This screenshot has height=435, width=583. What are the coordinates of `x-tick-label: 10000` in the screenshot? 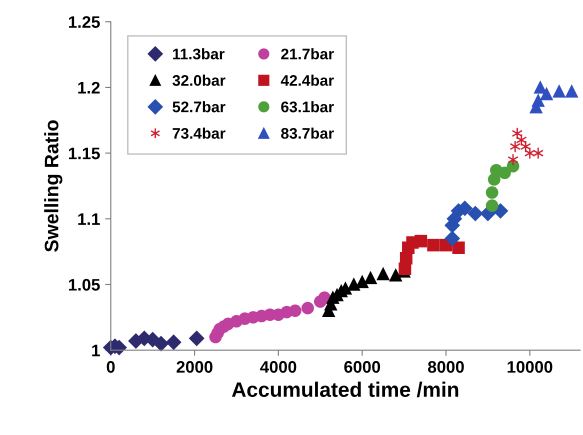 It's located at (530, 367).